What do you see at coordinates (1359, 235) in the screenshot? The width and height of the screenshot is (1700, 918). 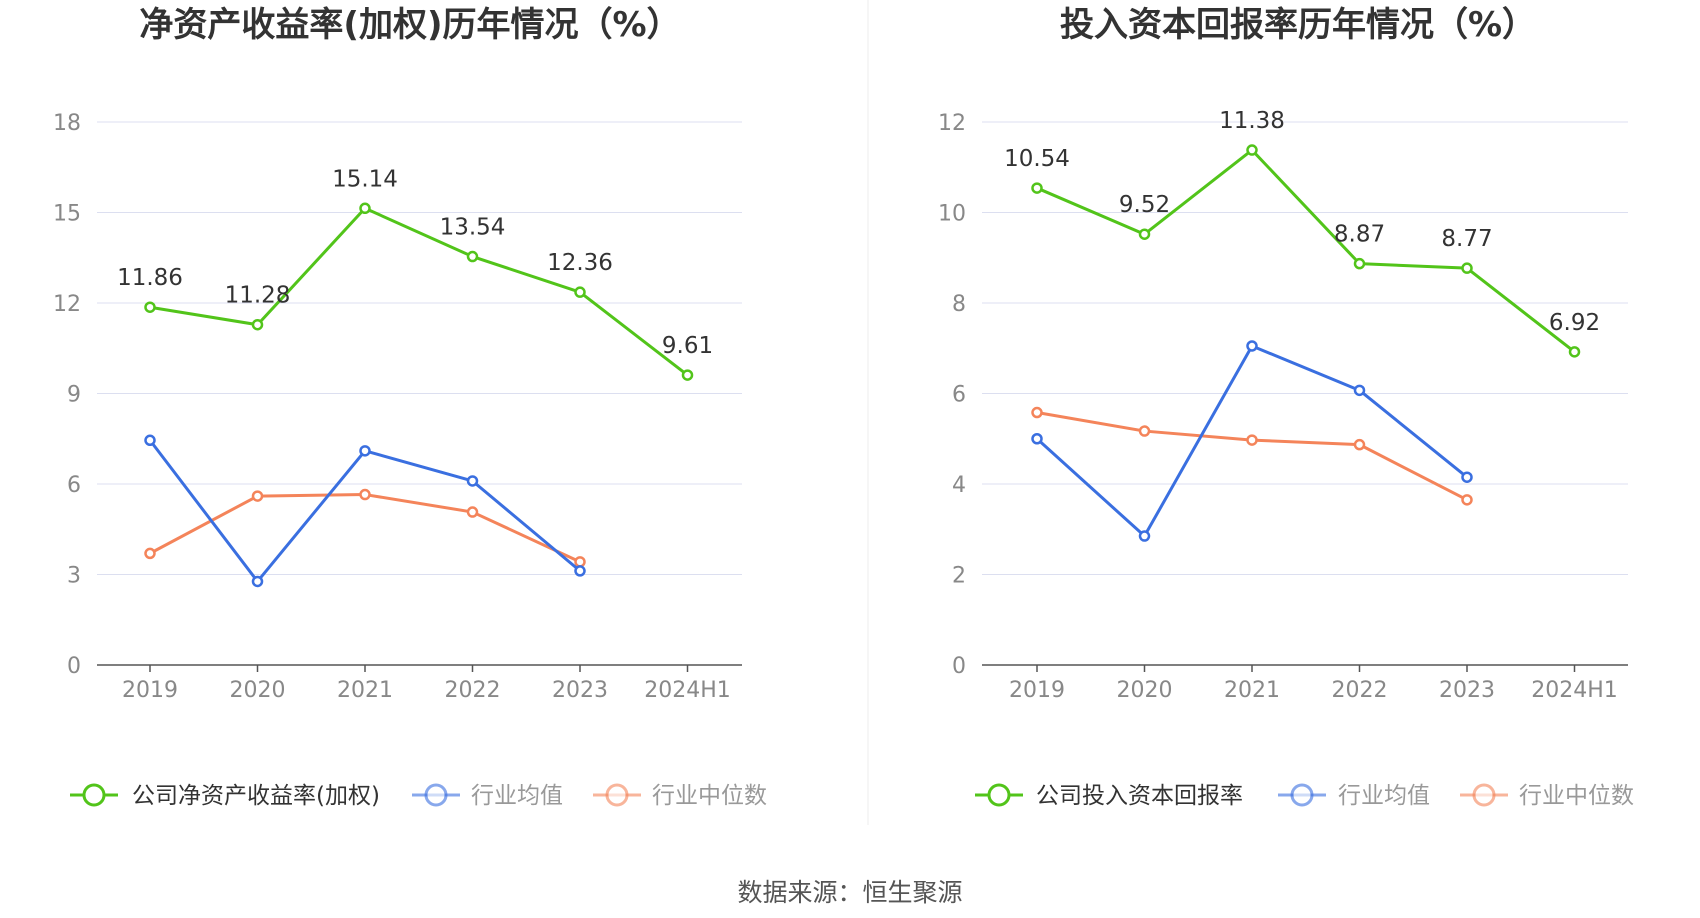 I see `data-label: 8.87` at bounding box center [1359, 235].